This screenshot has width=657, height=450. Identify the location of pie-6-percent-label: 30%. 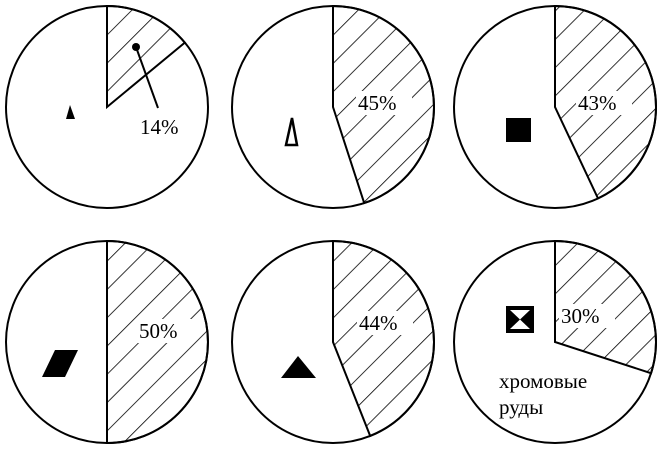
(580, 316).